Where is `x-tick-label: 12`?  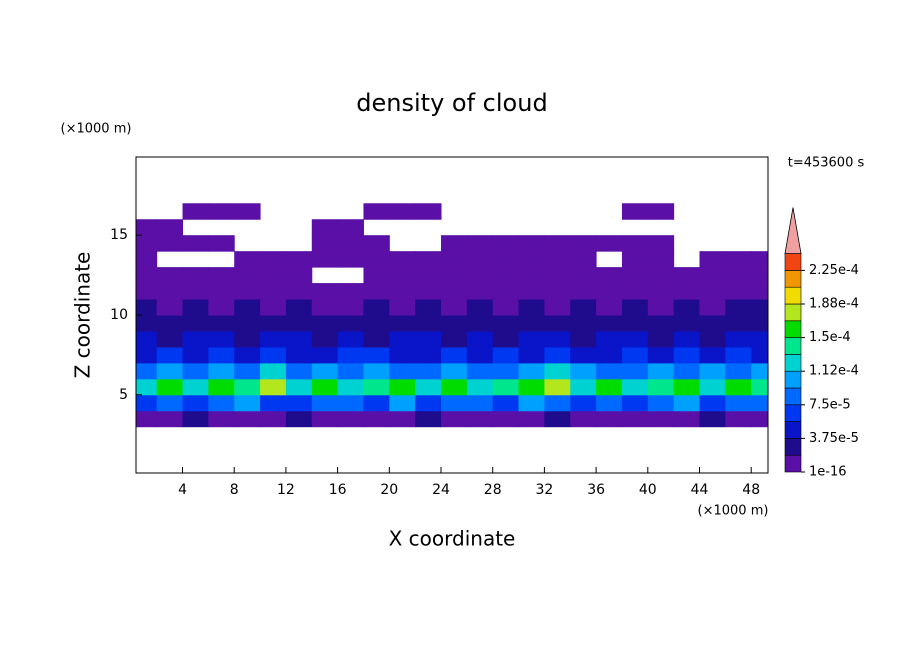
x-tick-label: 12 is located at coordinates (286, 490).